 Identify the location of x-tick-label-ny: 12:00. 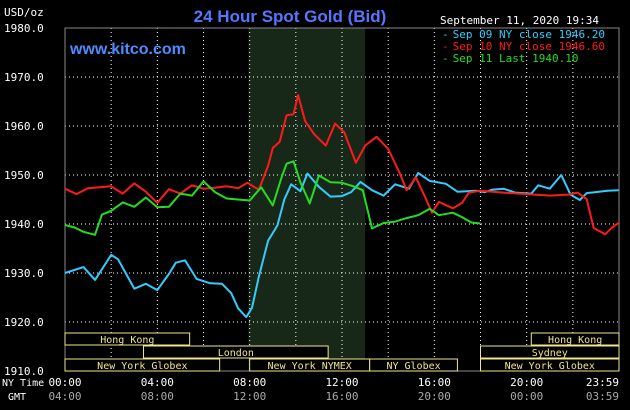
(341, 382).